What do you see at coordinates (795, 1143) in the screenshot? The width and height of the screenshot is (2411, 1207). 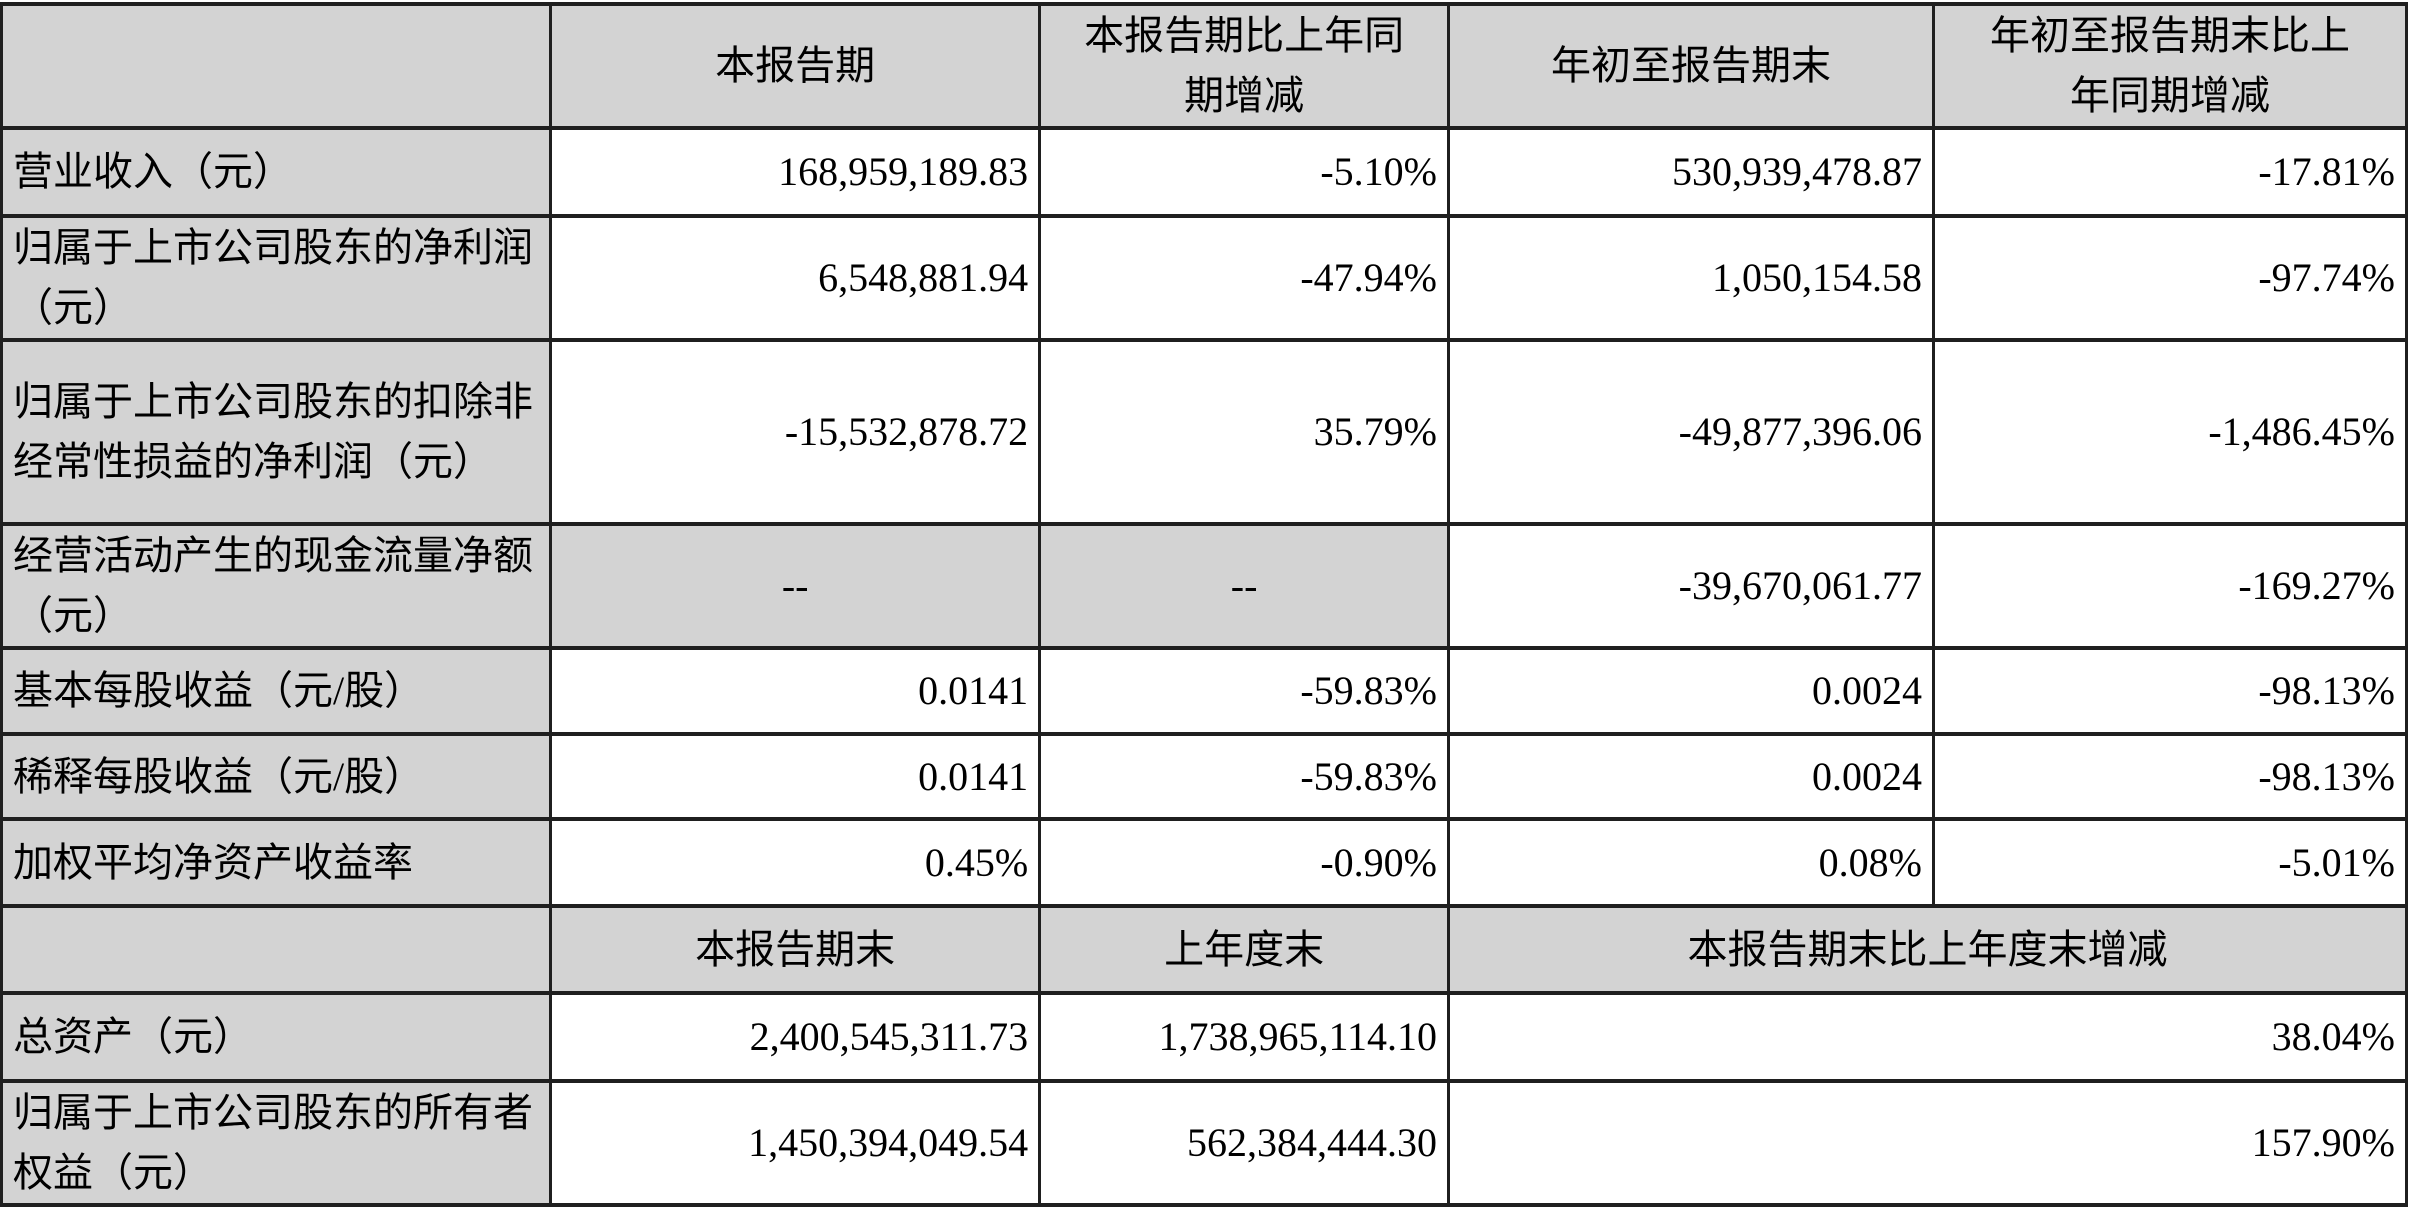 I see `cell-value: 1,450,394,049.54` at bounding box center [795, 1143].